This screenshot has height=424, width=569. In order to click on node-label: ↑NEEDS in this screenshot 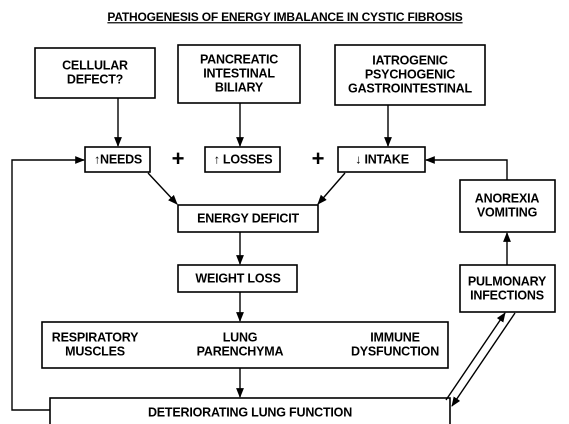, I will do `click(118, 159)`.